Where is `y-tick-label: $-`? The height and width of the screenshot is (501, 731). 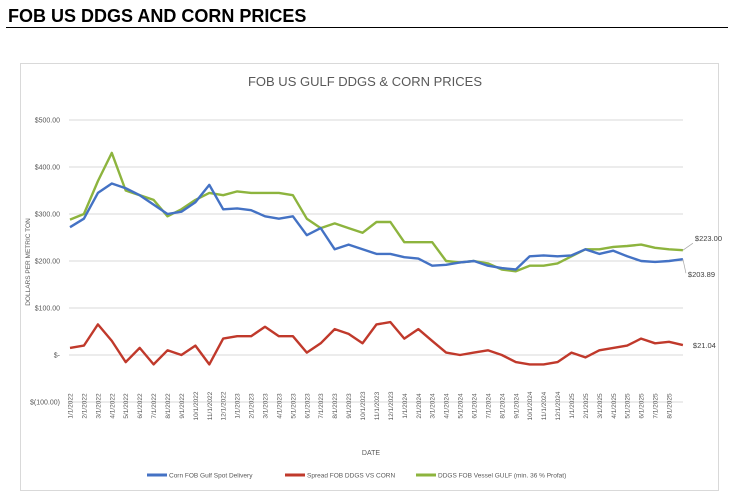 y-tick-label: $- is located at coordinates (57, 356).